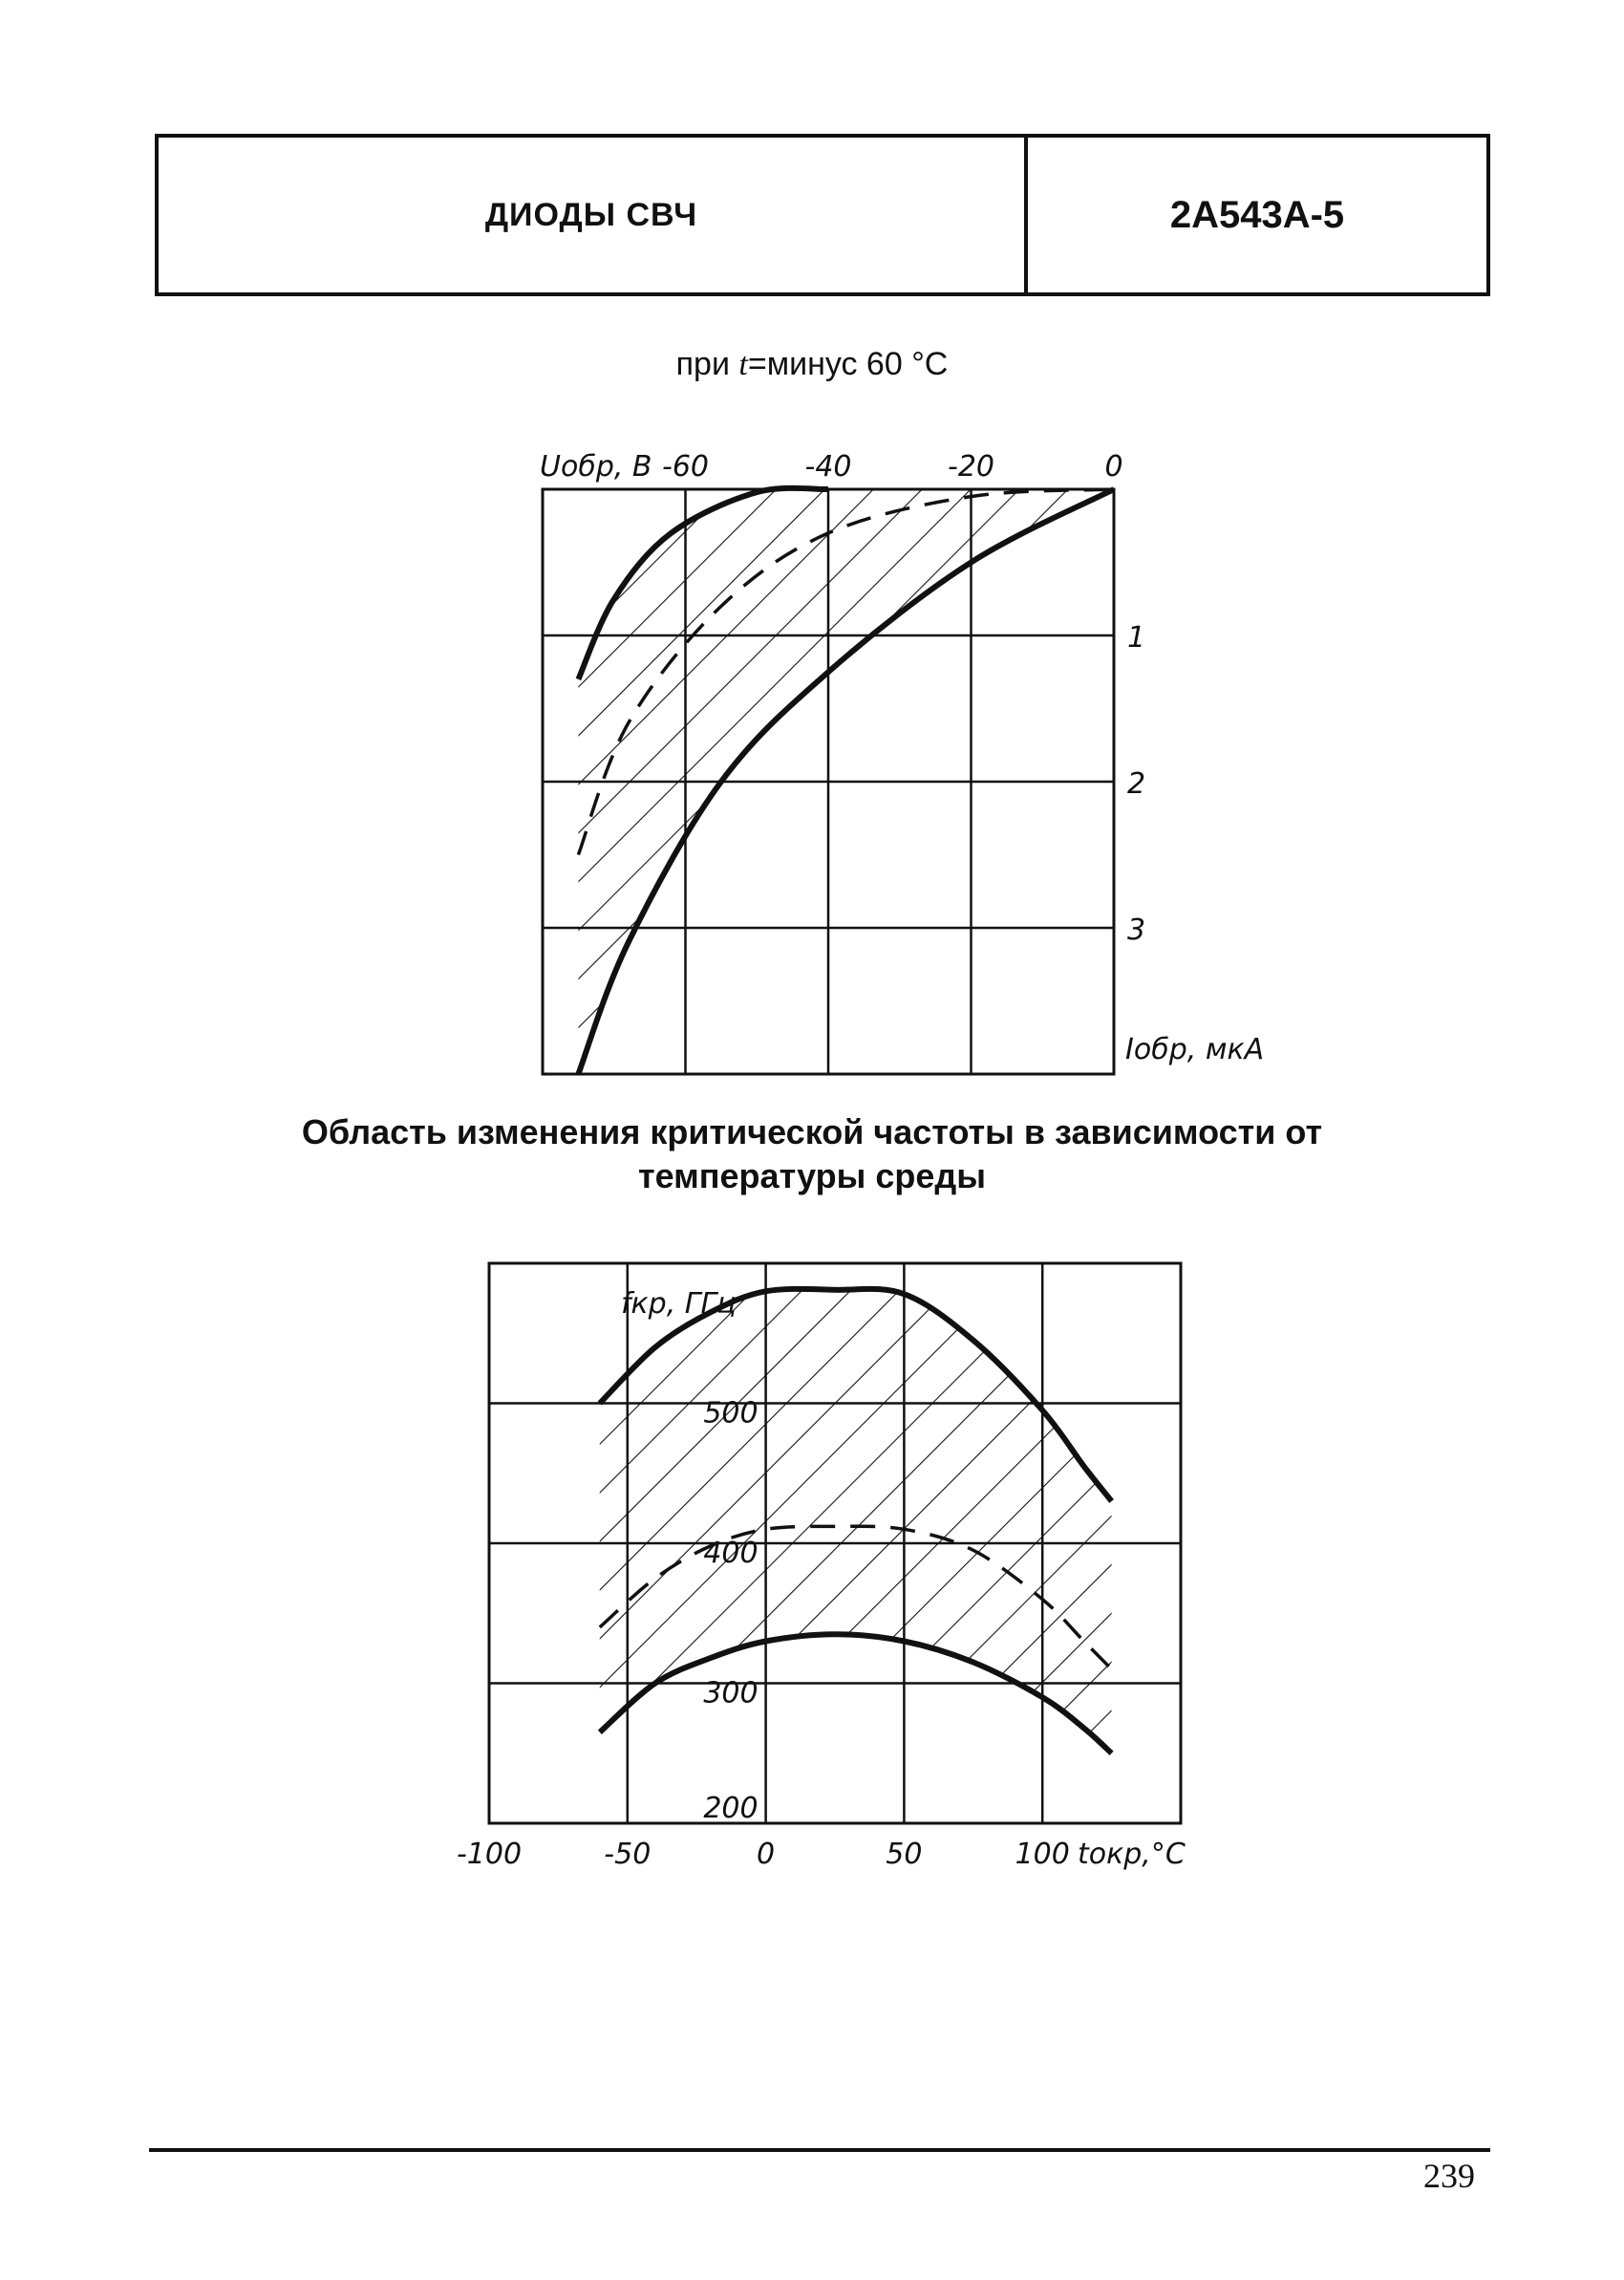 The height and width of the screenshot is (2280, 1624). I want to click on chart1-x-tick-label: -60, so click(686, 467).